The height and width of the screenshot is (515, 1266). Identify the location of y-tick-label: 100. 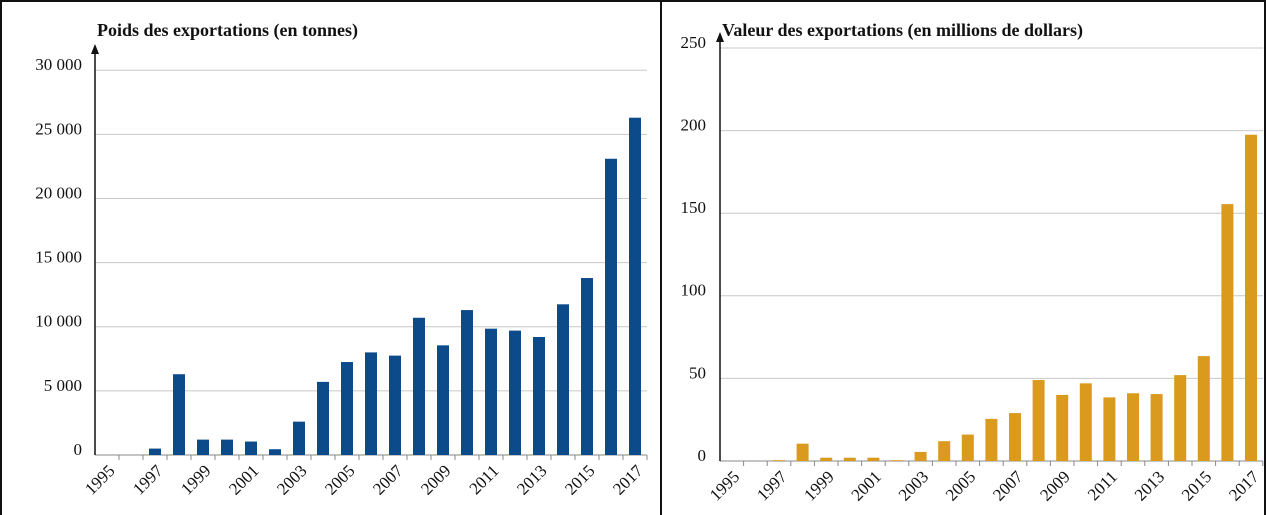
(694, 290).